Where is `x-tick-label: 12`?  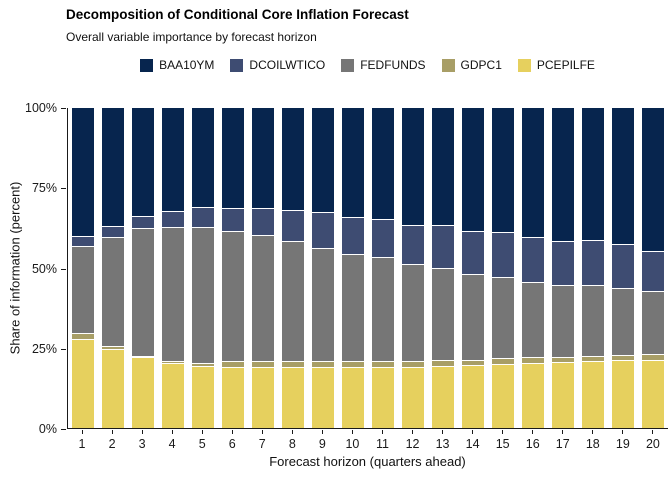
x-tick-label: 12 is located at coordinates (412, 444).